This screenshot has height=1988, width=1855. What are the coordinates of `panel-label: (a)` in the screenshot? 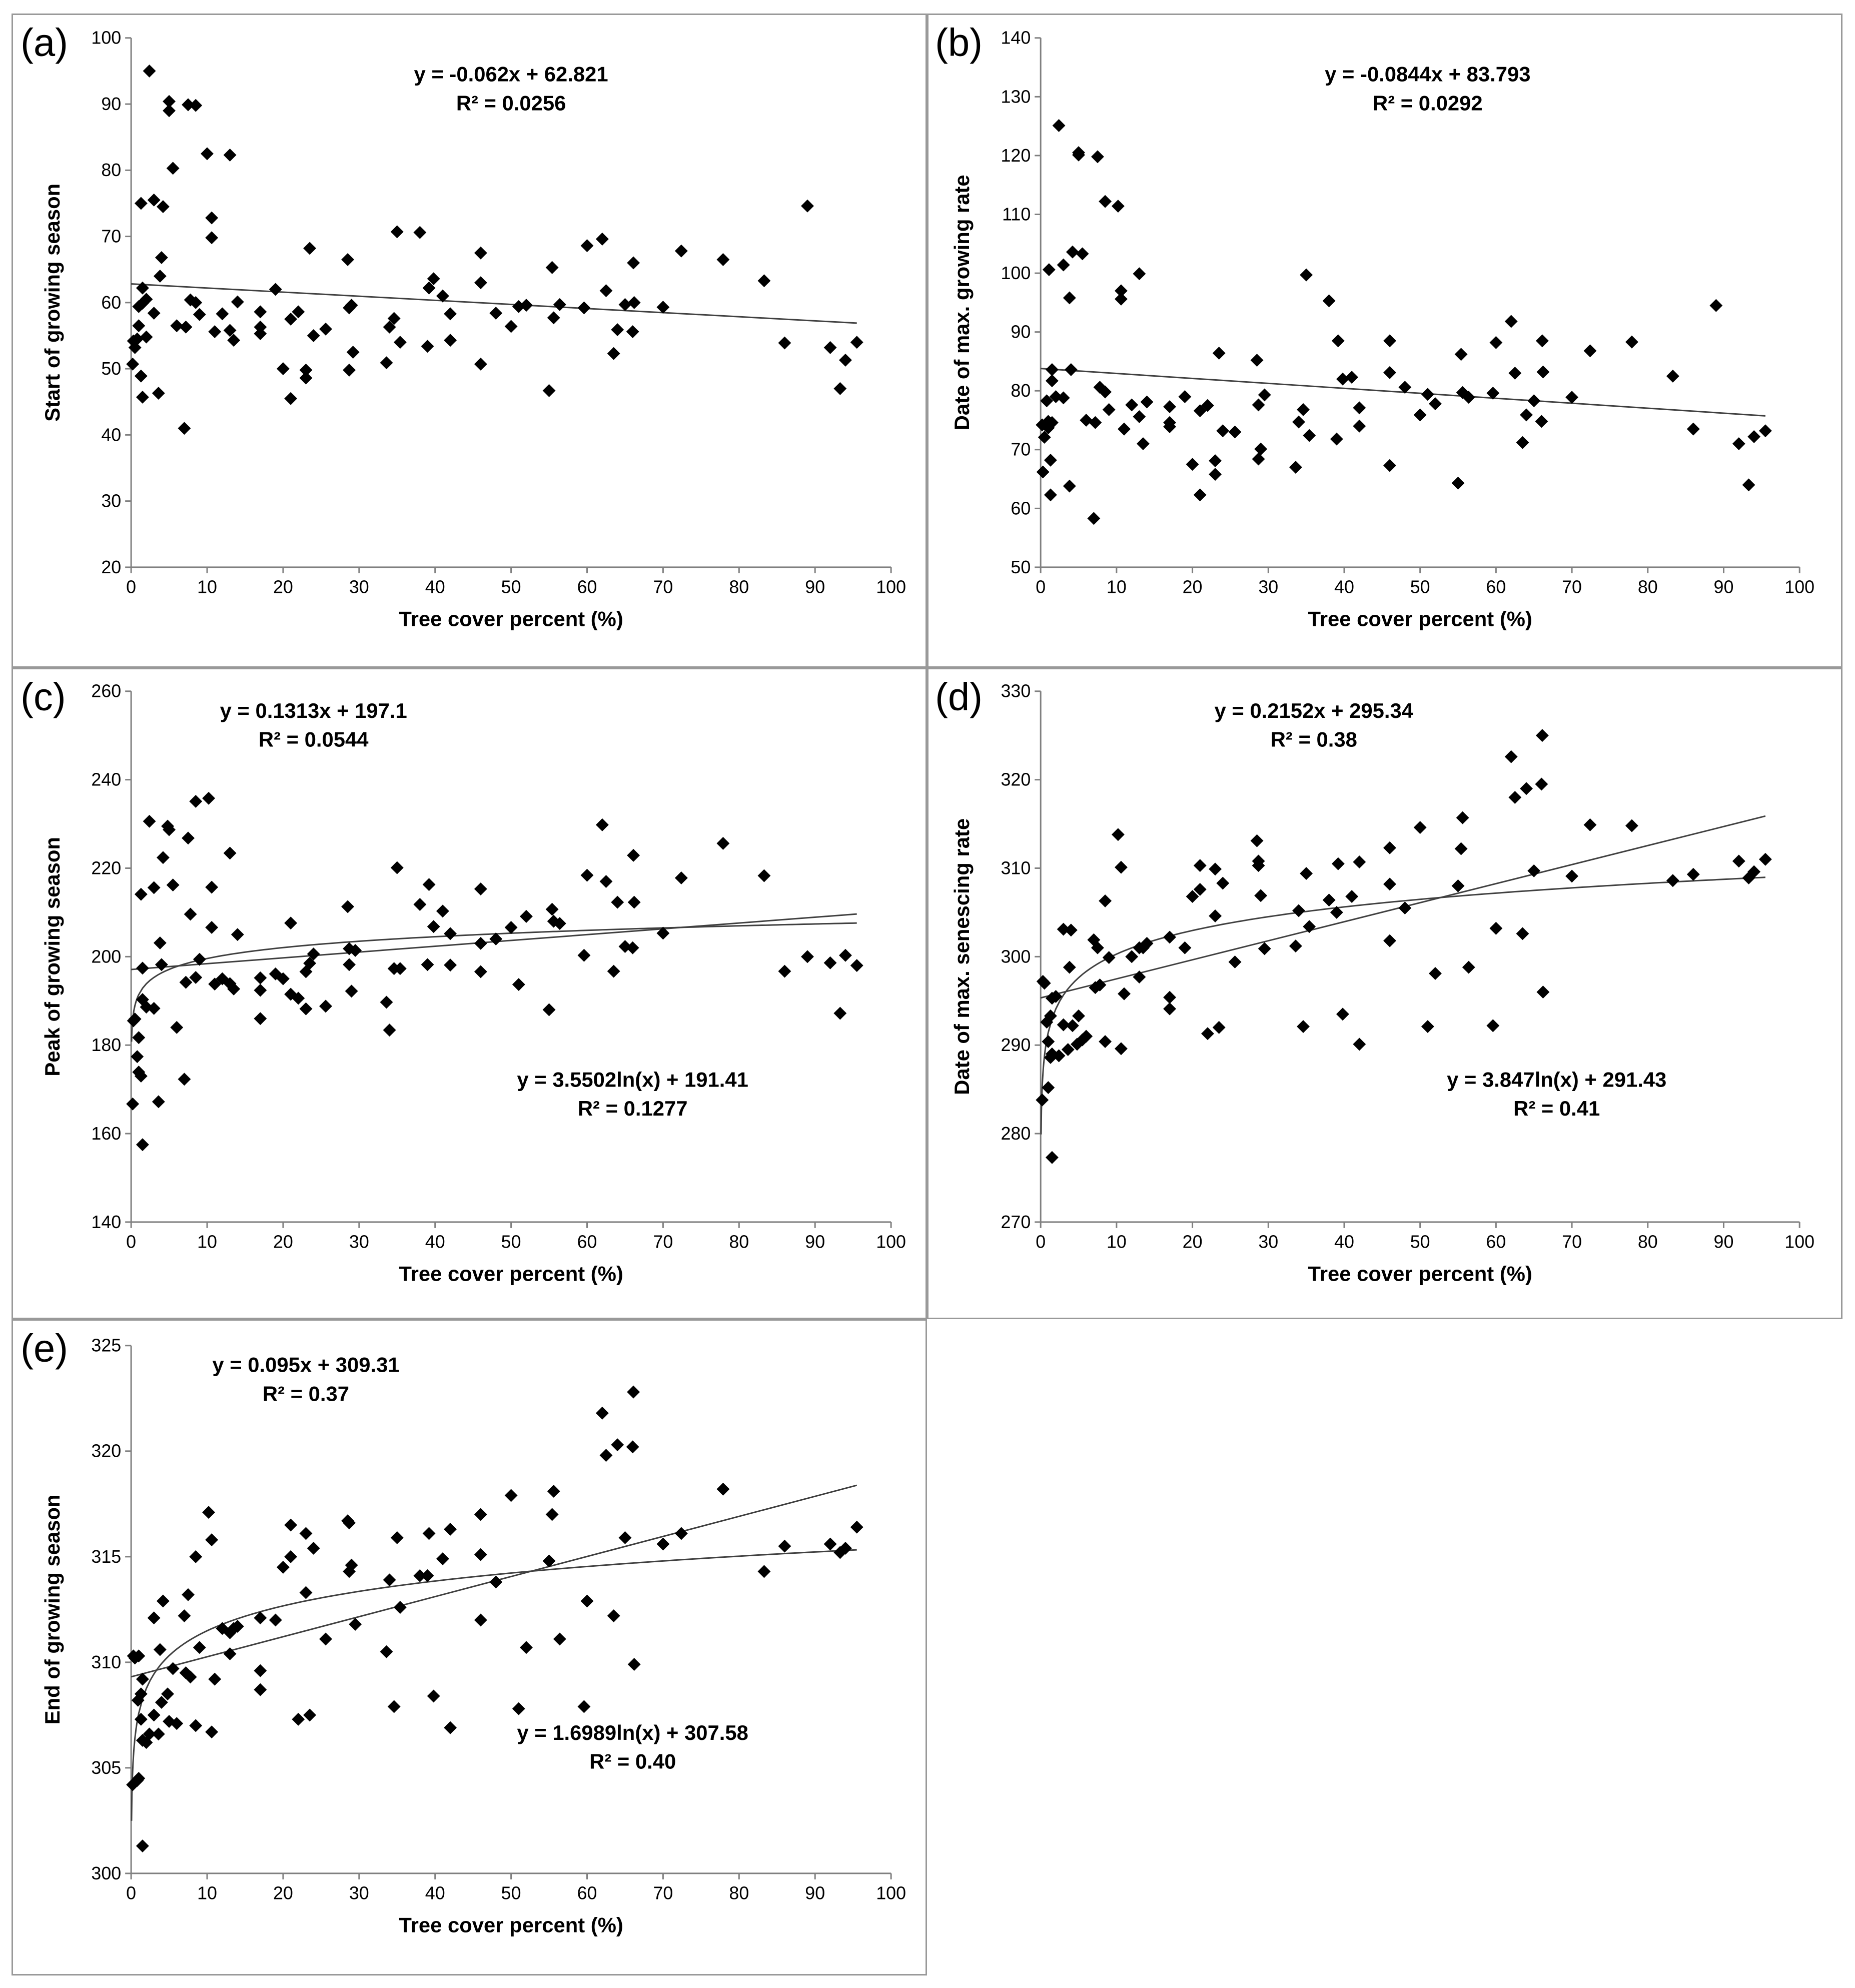 It's located at (44, 43).